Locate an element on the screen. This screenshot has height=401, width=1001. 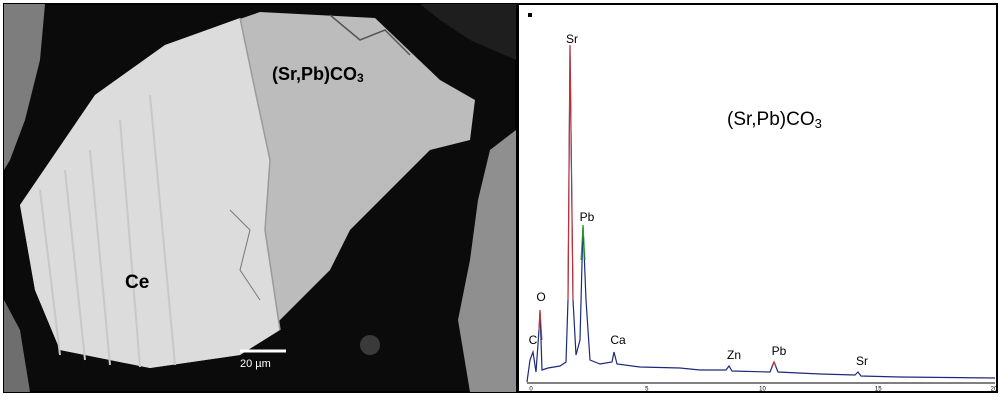
x-tick-label: 0 is located at coordinates (531, 390).